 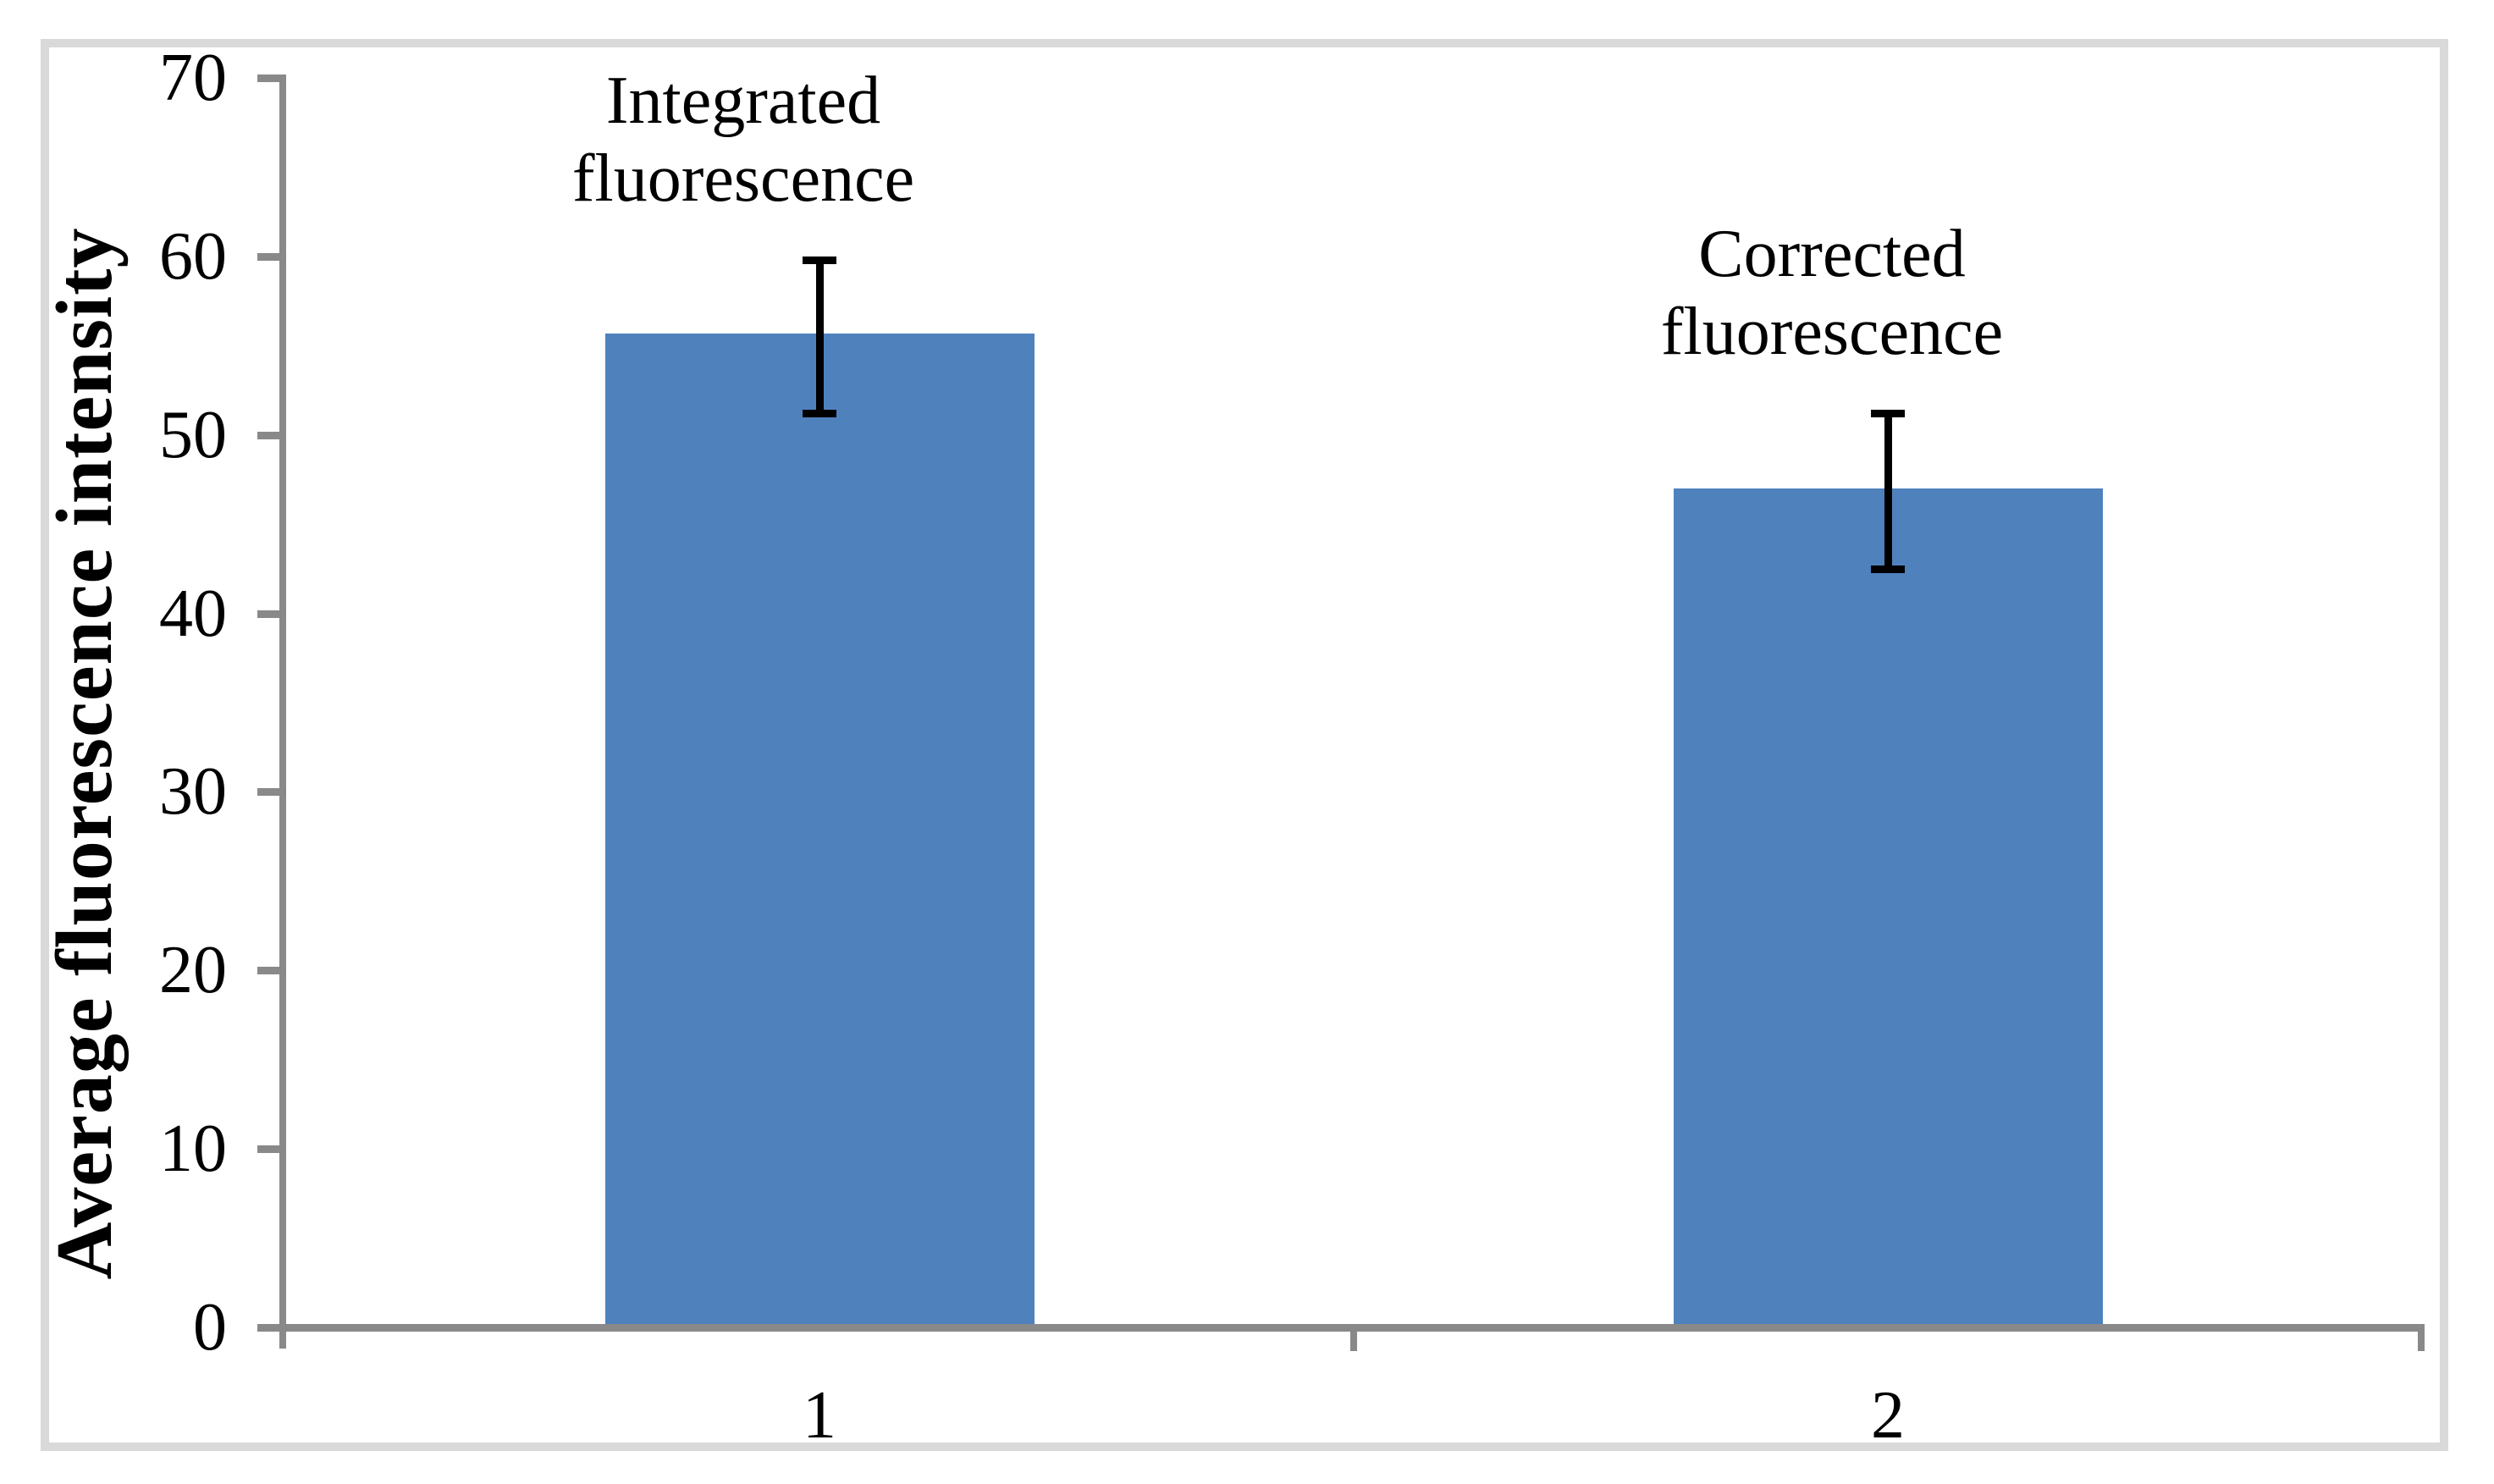 I want to click on x-category-label: 1, so click(x=819, y=1415).